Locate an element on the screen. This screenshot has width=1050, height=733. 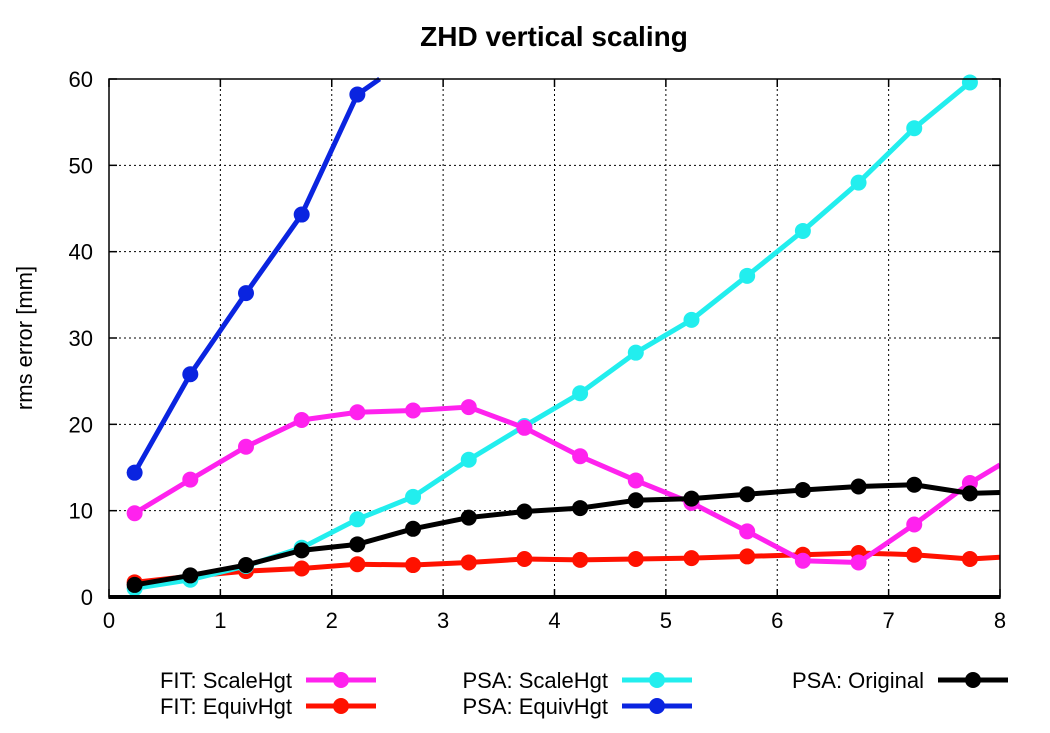
legend-label-psa-equivhgt: PSA: EquivHgt is located at coordinates (535, 706).